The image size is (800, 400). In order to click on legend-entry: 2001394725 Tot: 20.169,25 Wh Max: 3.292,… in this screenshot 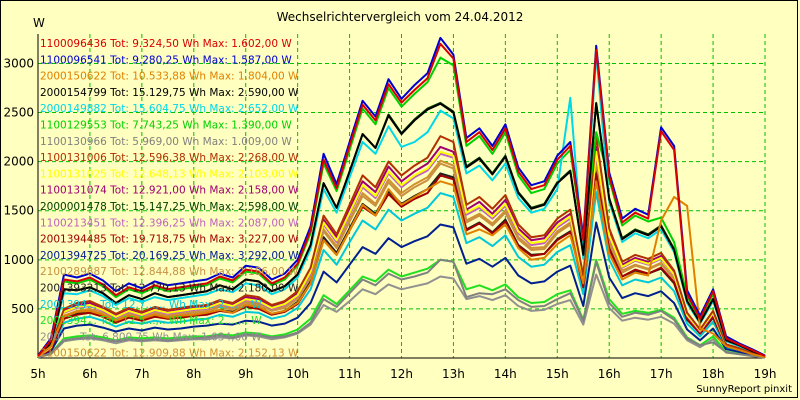, I will do `click(169, 256)`.